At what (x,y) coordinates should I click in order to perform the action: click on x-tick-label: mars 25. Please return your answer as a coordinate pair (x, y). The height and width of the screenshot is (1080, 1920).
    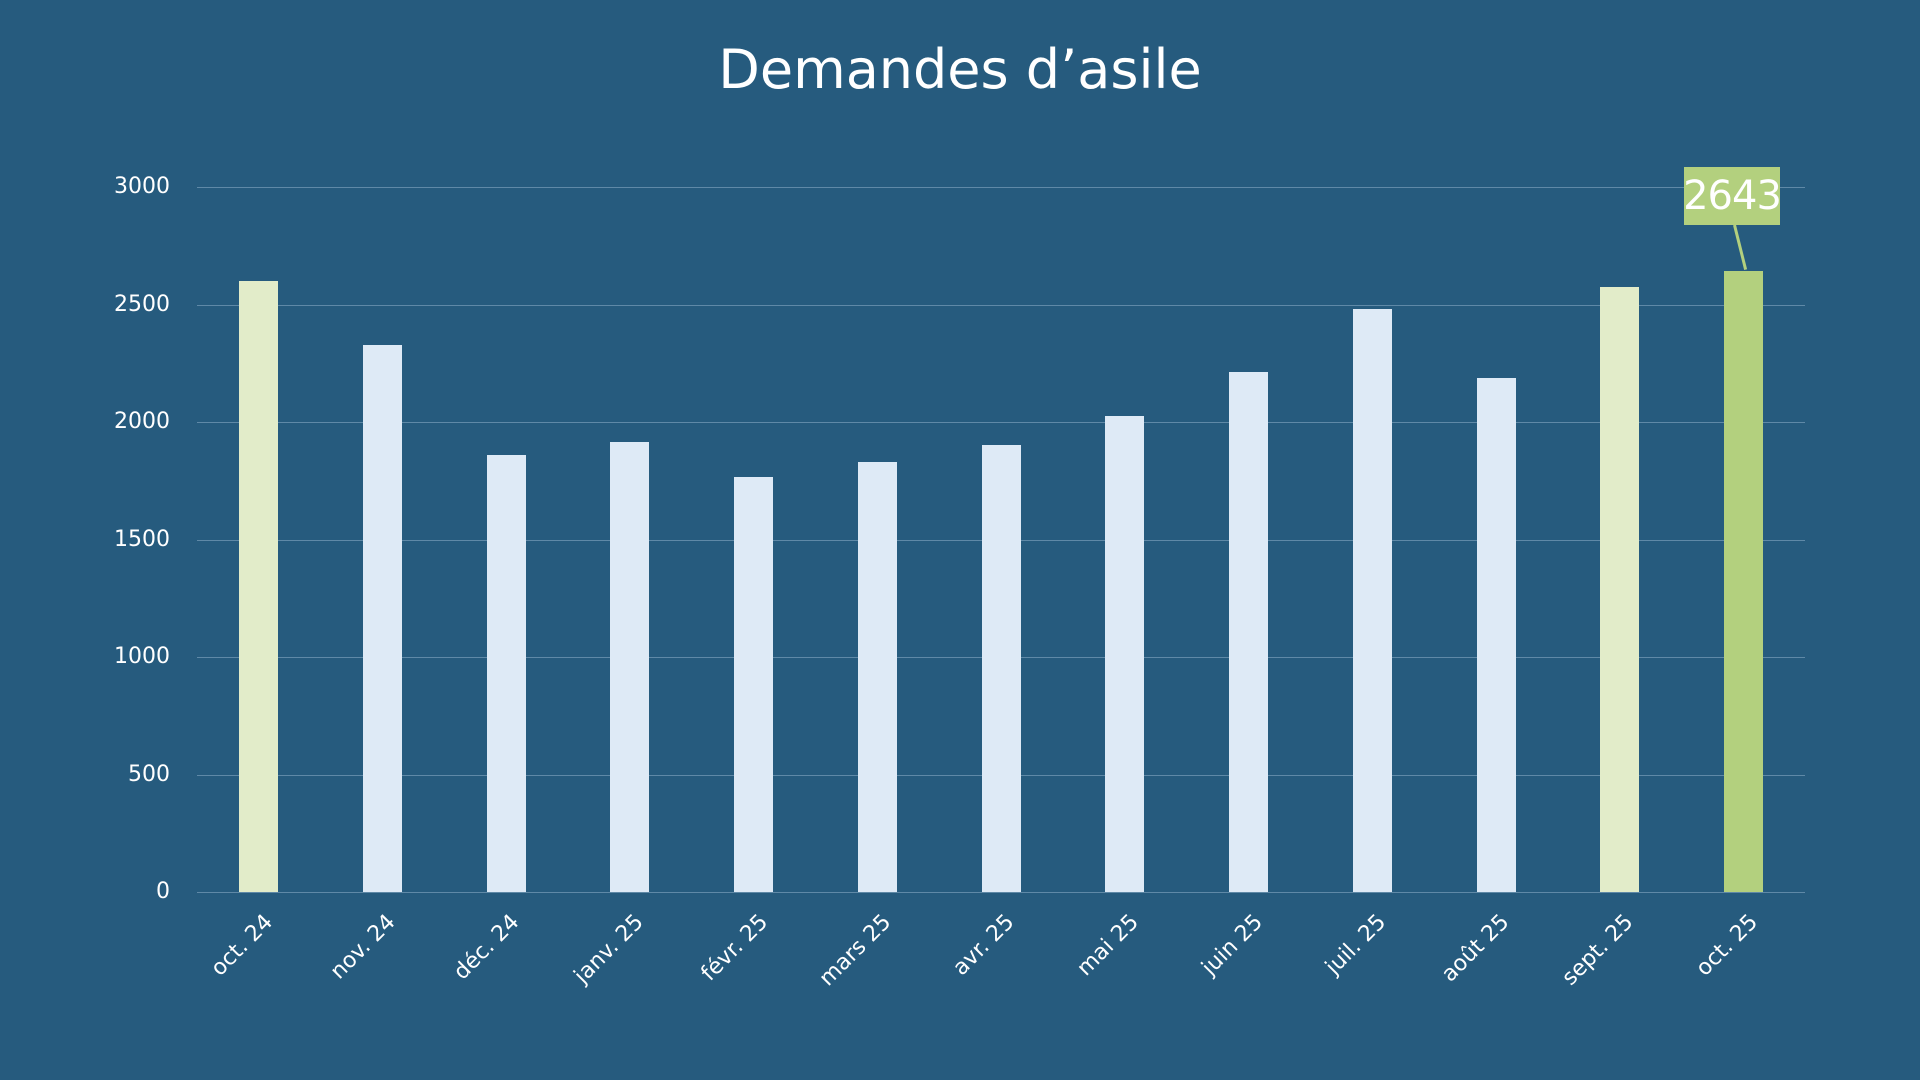
    Looking at the image, I should click on (855, 950).